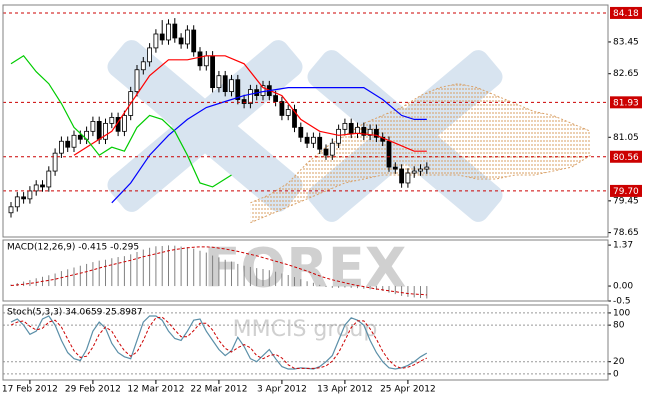 The image size is (650, 400). Describe the element at coordinates (282, 390) in the screenshot. I see `x-tick-label: 3 Apr 2012` at that location.